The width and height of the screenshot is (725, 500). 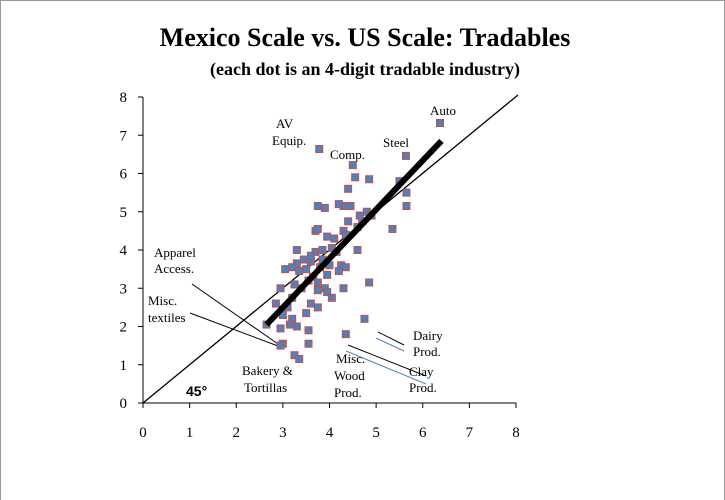 I want to click on y-tick-label: 1, so click(x=124, y=366).